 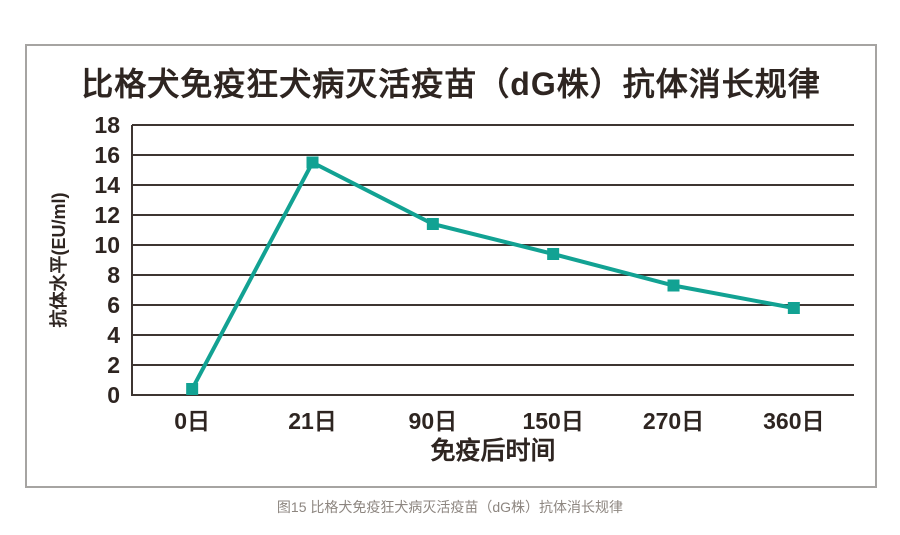 I want to click on y-tick-label: 10, so click(x=107, y=245).